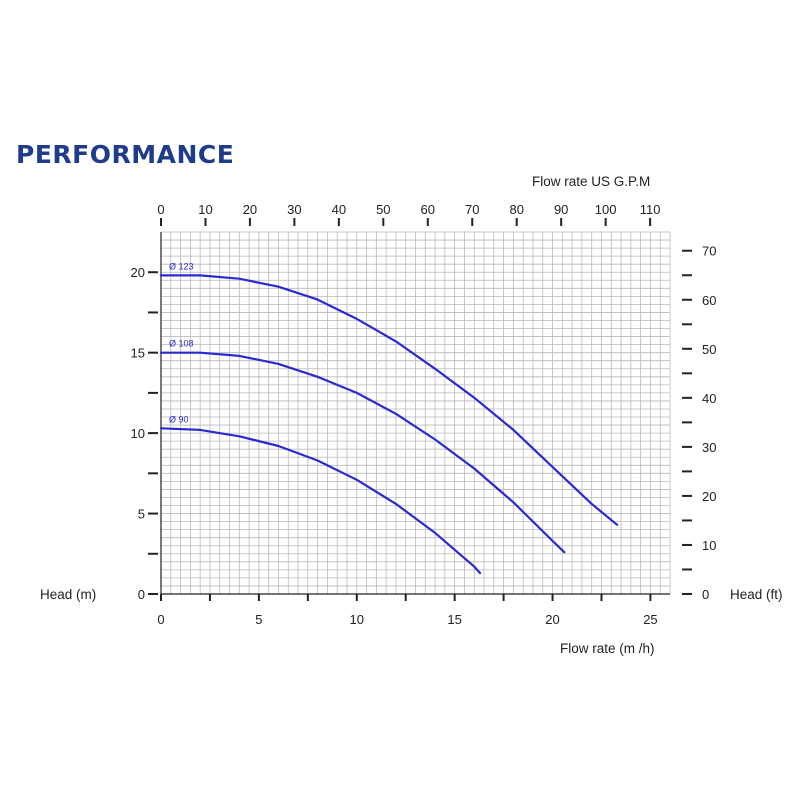  What do you see at coordinates (125, 154) in the screenshot?
I see `page-title: PERFORMANCE` at bounding box center [125, 154].